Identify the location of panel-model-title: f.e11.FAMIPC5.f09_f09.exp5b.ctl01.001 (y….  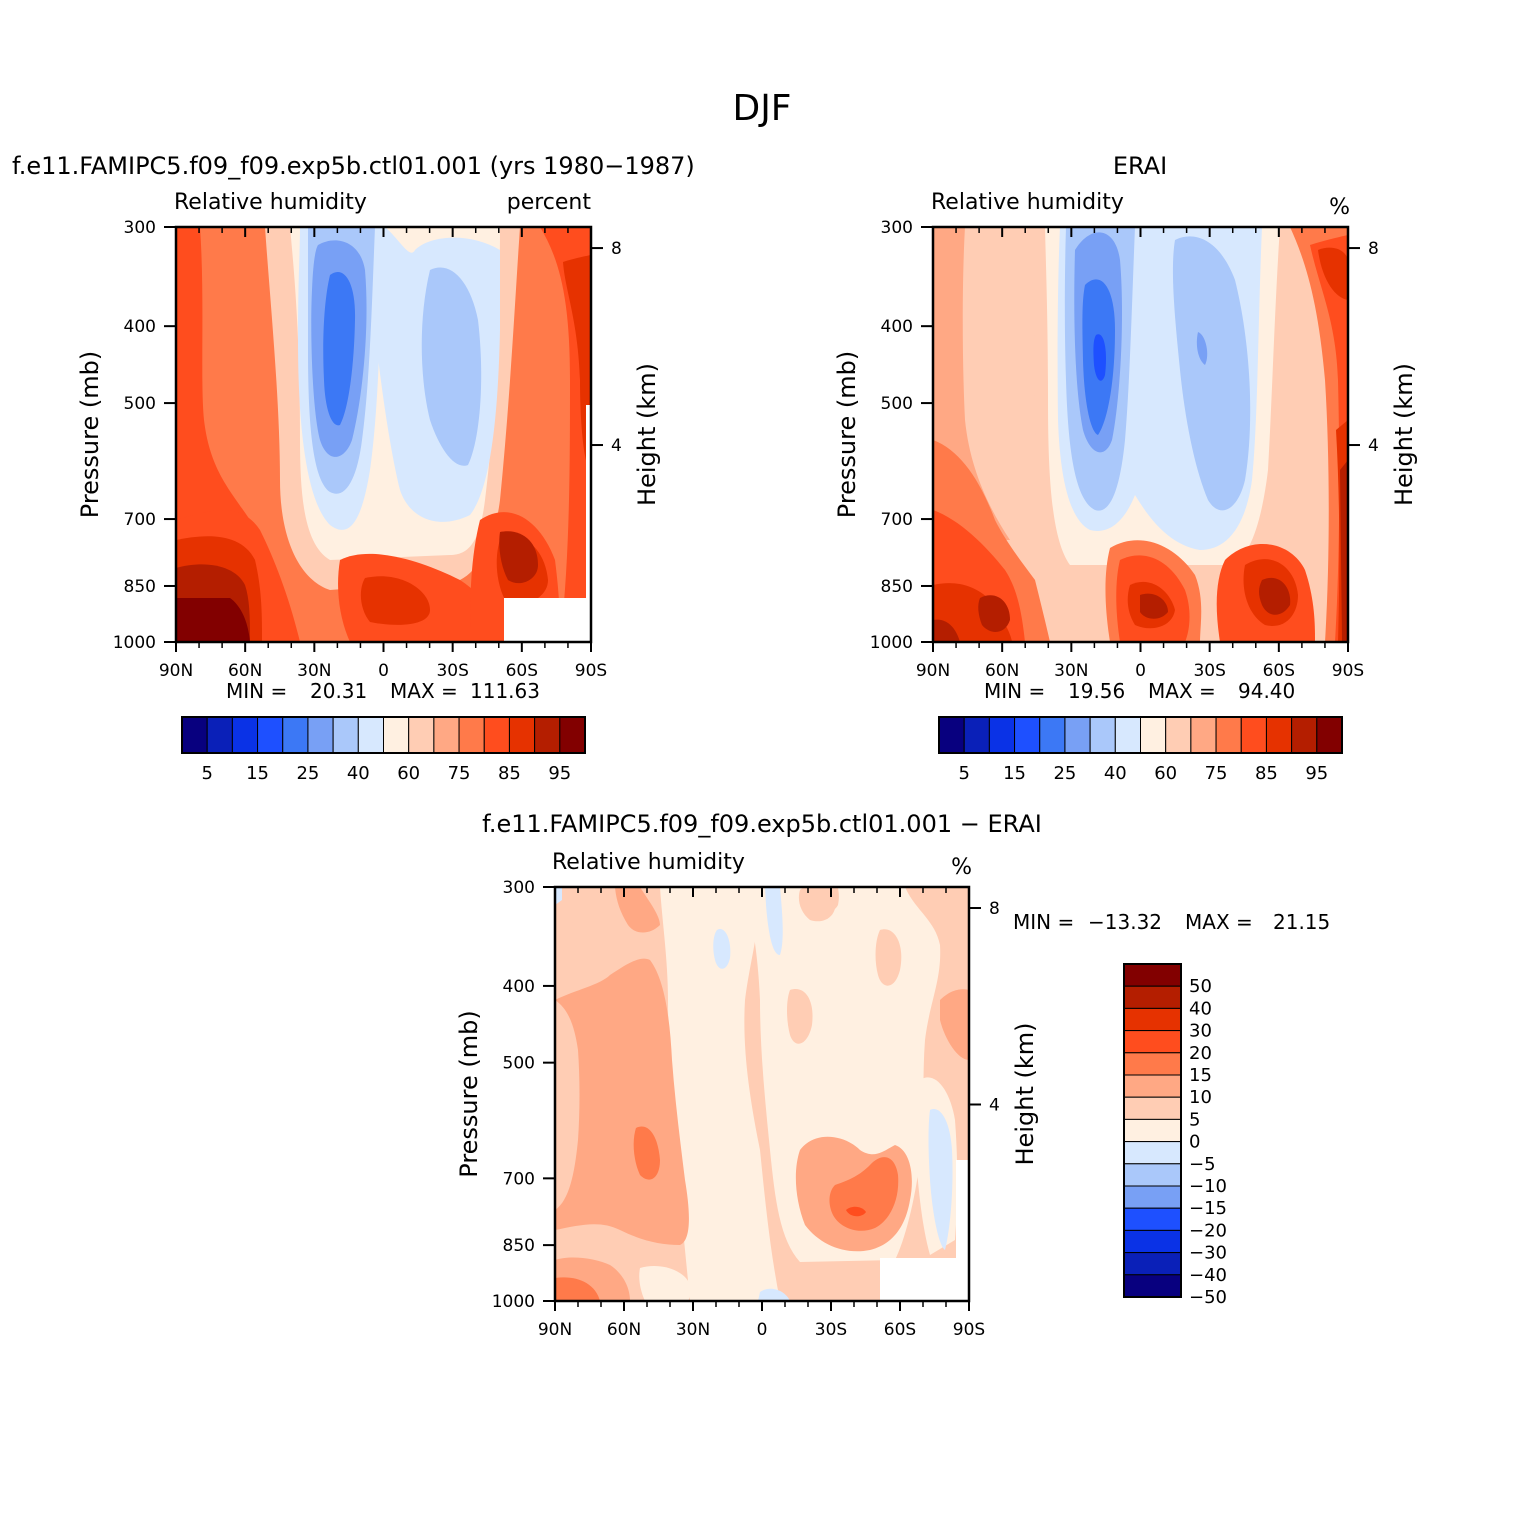
(353, 166).